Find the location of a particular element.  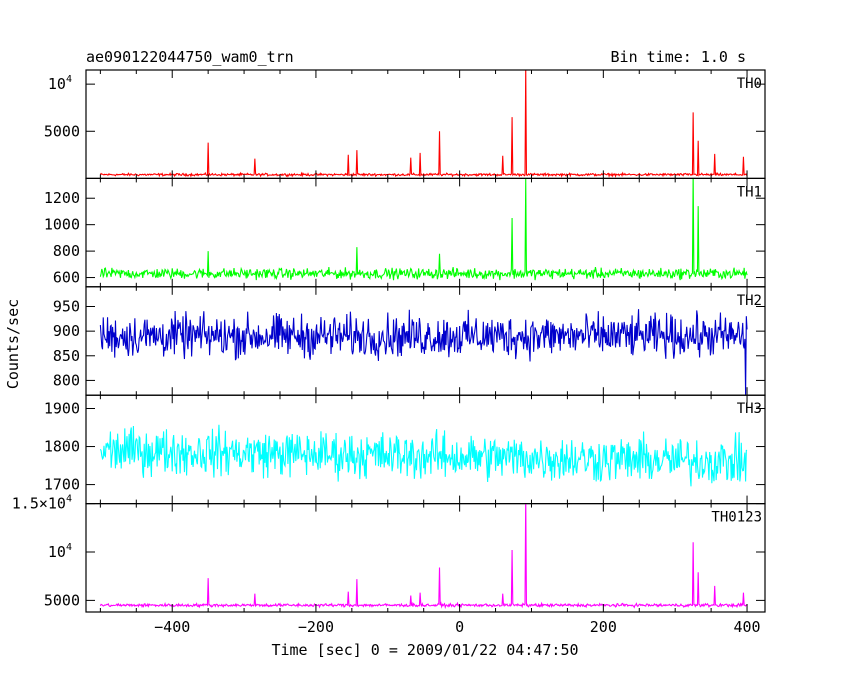

series-th0 is located at coordinates (423, 124).